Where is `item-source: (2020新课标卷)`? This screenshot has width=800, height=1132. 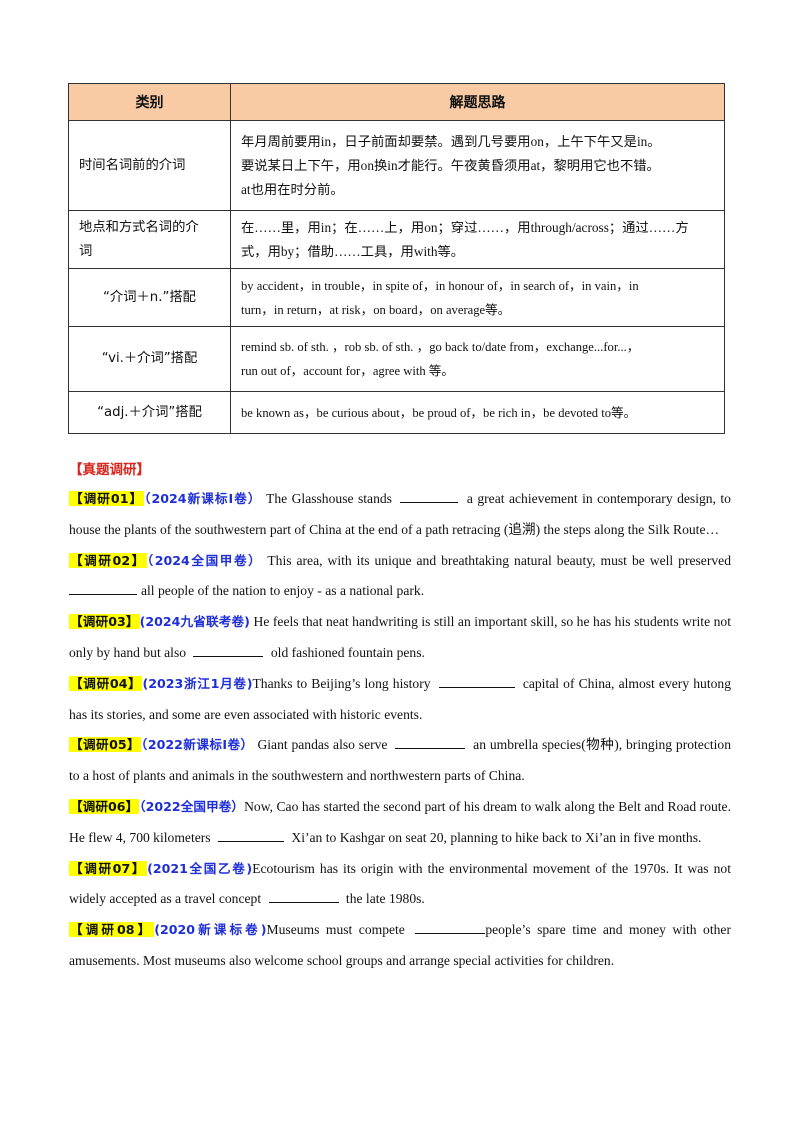 item-source: (2020新课标卷) is located at coordinates (210, 930).